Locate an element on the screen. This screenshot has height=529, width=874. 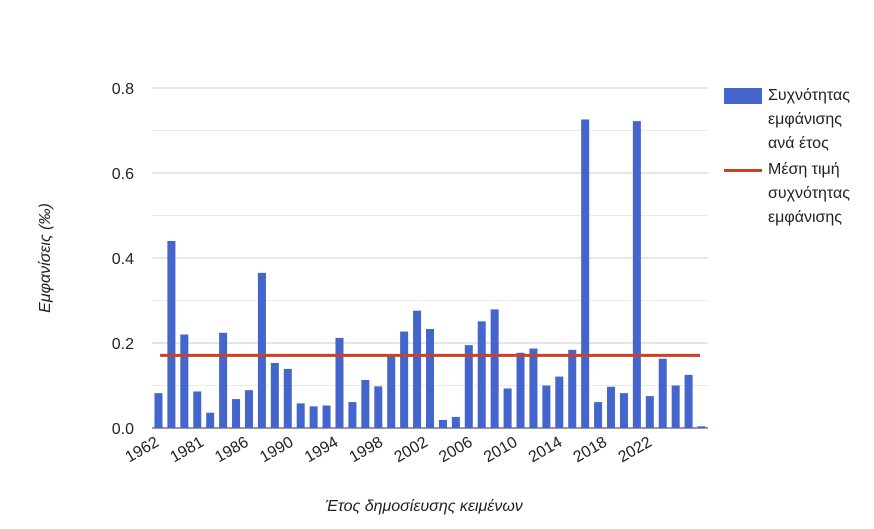
y-axis-label: Εμφανίσεις (‰) is located at coordinates (45, 258).